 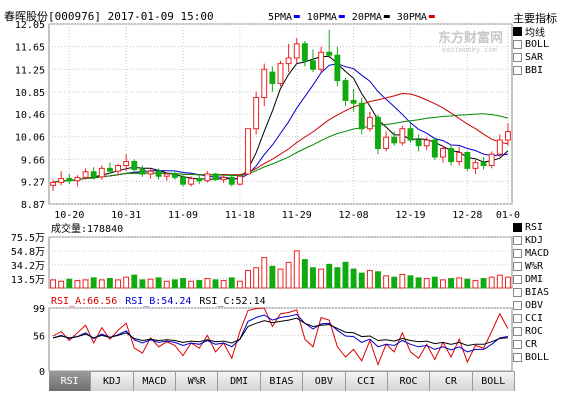 What do you see at coordinates (70, 381) in the screenshot?
I see `tab-rsi: RSI` at bounding box center [70, 381].